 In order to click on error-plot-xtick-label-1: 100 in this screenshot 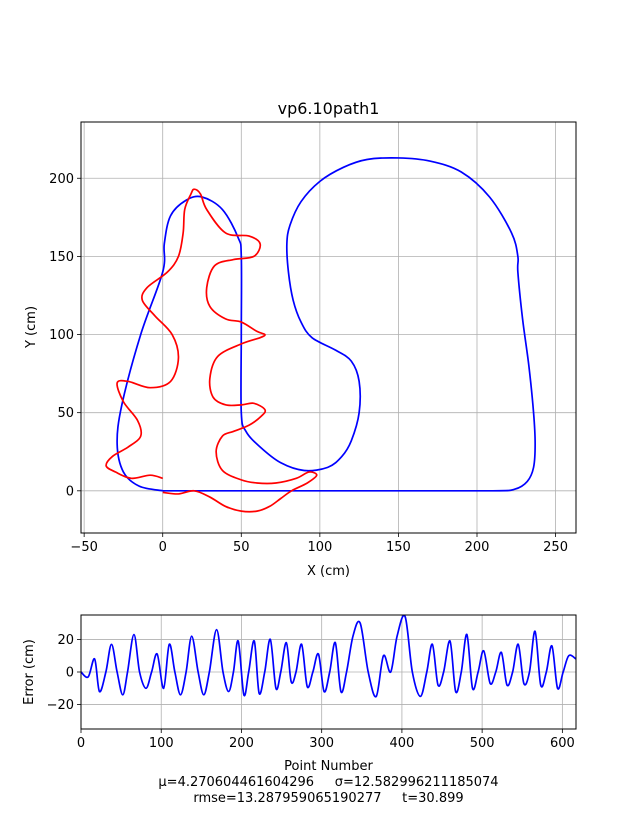, I will do `click(161, 743)`.